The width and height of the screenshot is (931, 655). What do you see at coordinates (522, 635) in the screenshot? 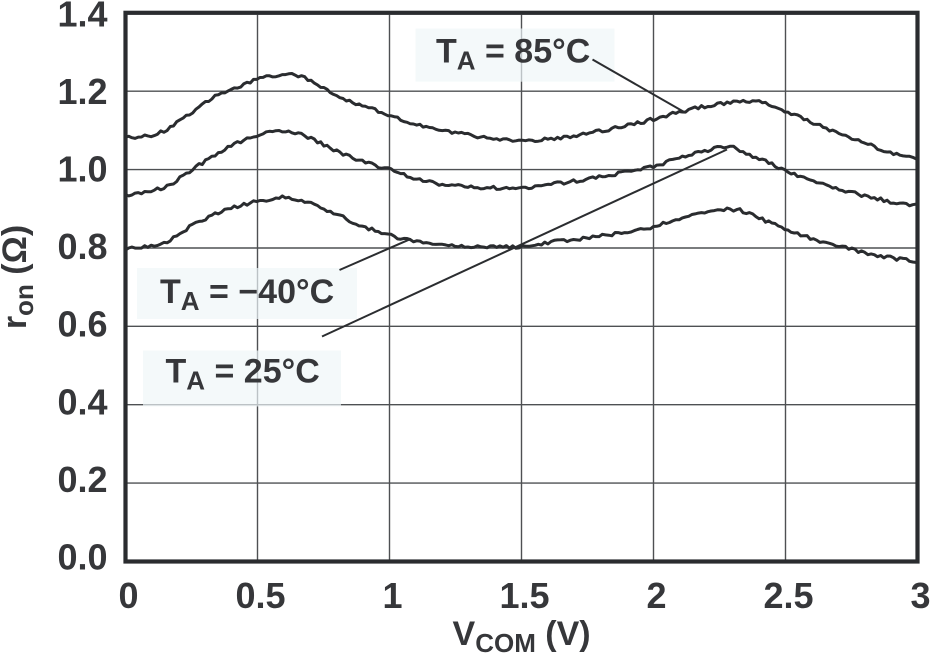
I see `svg-text: VCOM (V)` at bounding box center [522, 635].